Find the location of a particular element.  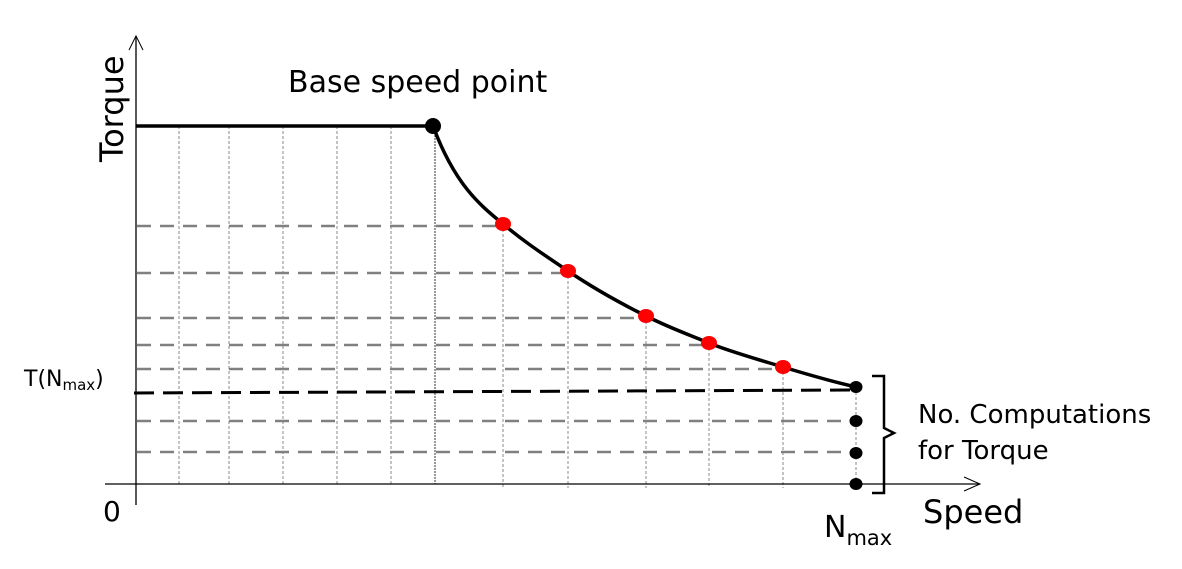

t-nmax-line is located at coordinates (495, 391).